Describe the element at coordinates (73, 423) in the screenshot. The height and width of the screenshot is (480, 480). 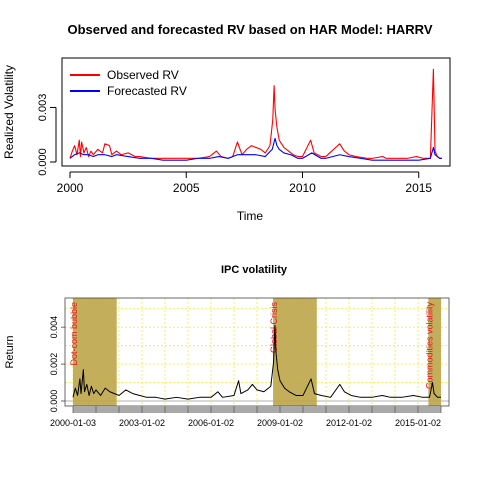
I see `chart2-x-tick-label: 2000-01-03` at that location.